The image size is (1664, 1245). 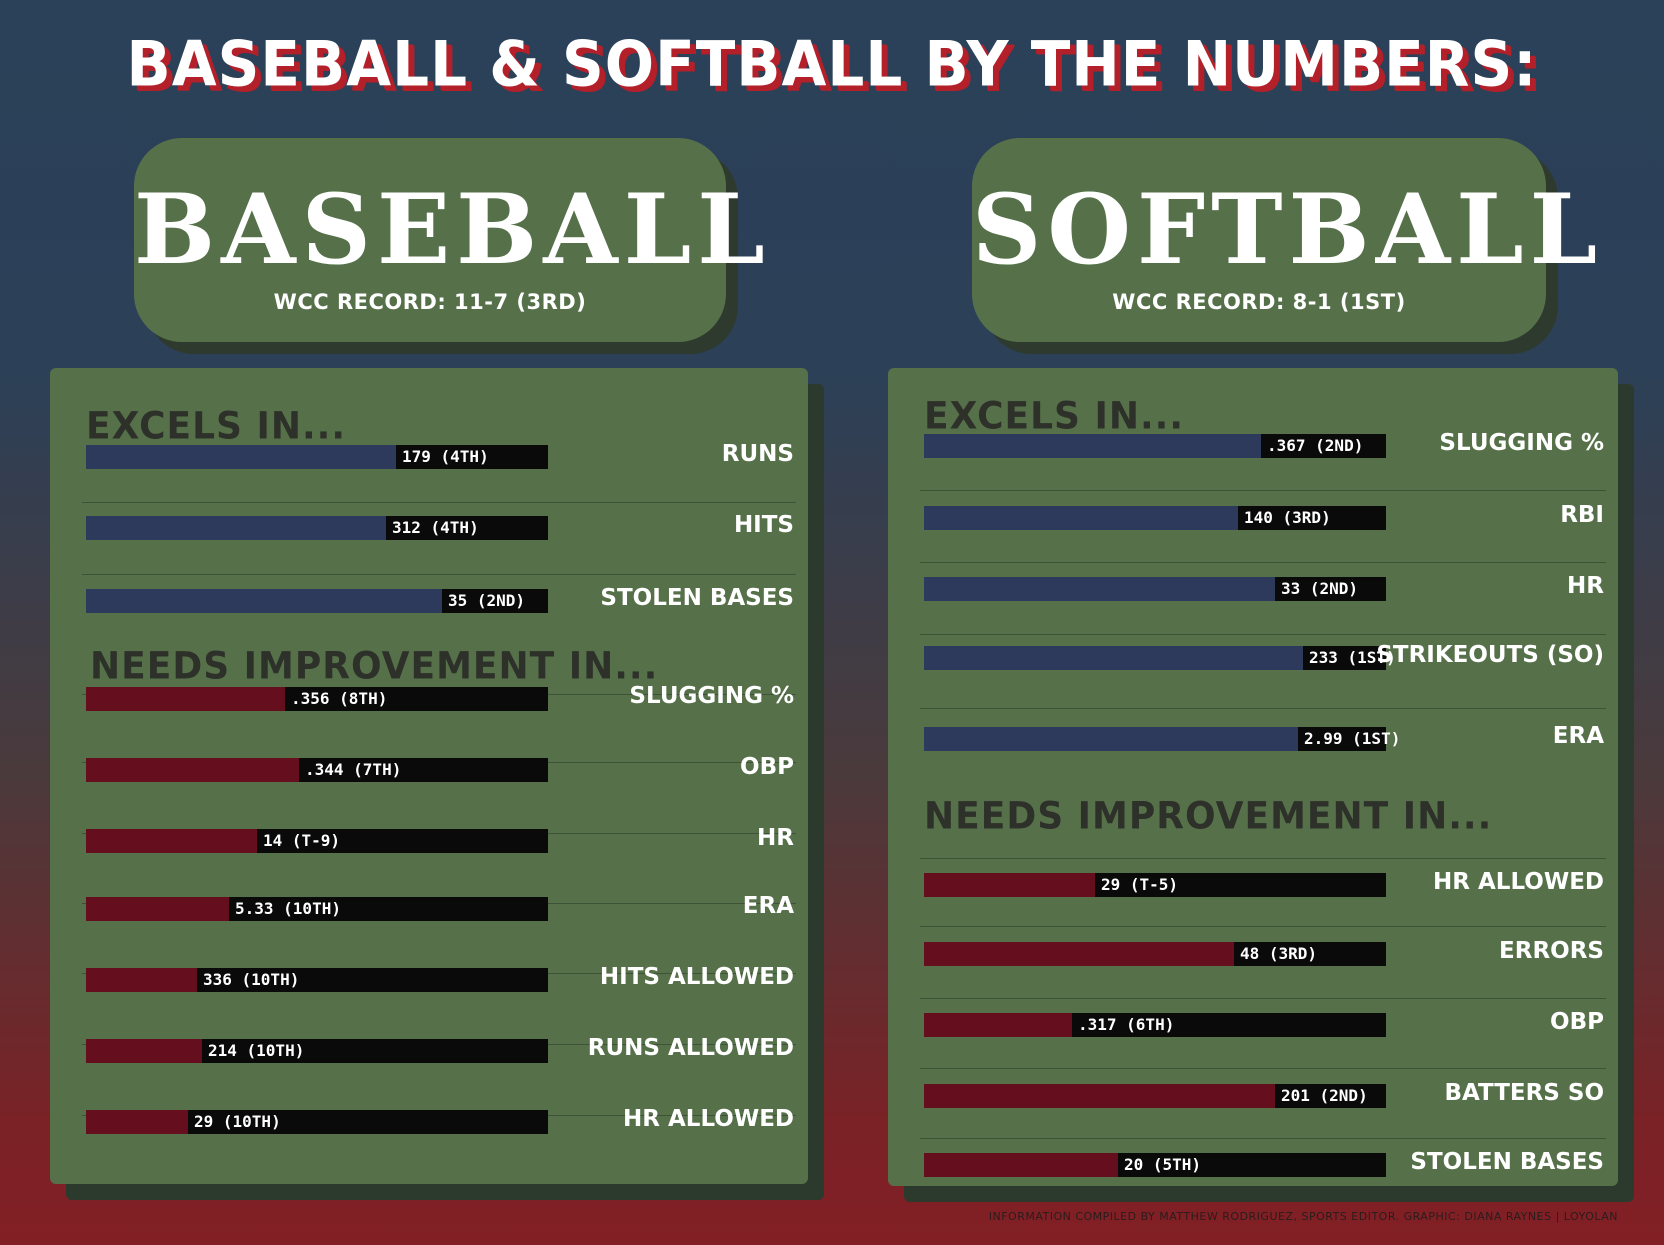 What do you see at coordinates (339, 698) in the screenshot?
I see `baseball-bar-value: .356 (8TH)` at bounding box center [339, 698].